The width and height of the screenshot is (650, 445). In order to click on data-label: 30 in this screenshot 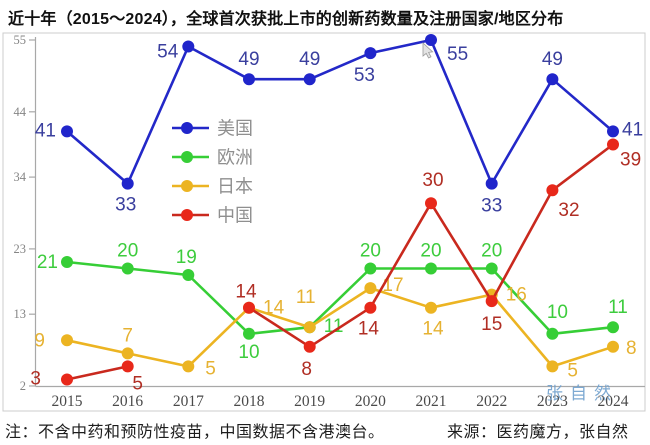, I will do `click(432, 180)`.